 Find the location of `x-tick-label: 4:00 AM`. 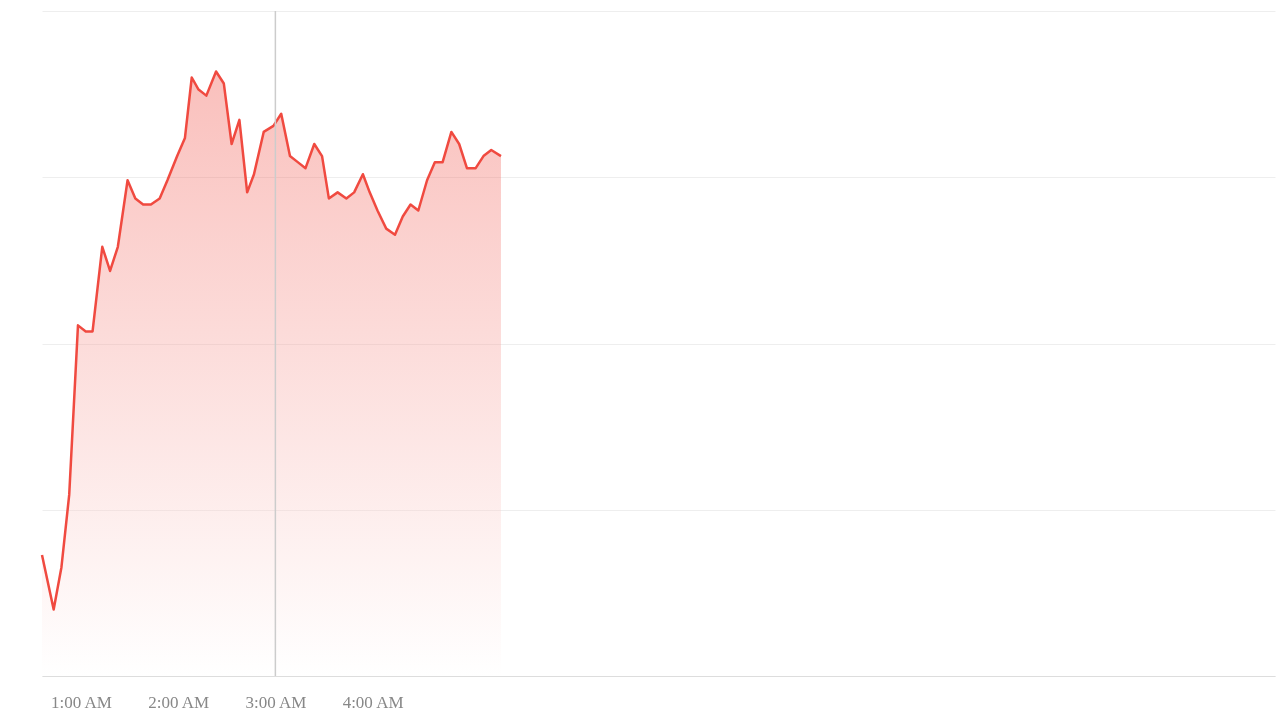

x-tick-label: 4:00 AM is located at coordinates (373, 702).